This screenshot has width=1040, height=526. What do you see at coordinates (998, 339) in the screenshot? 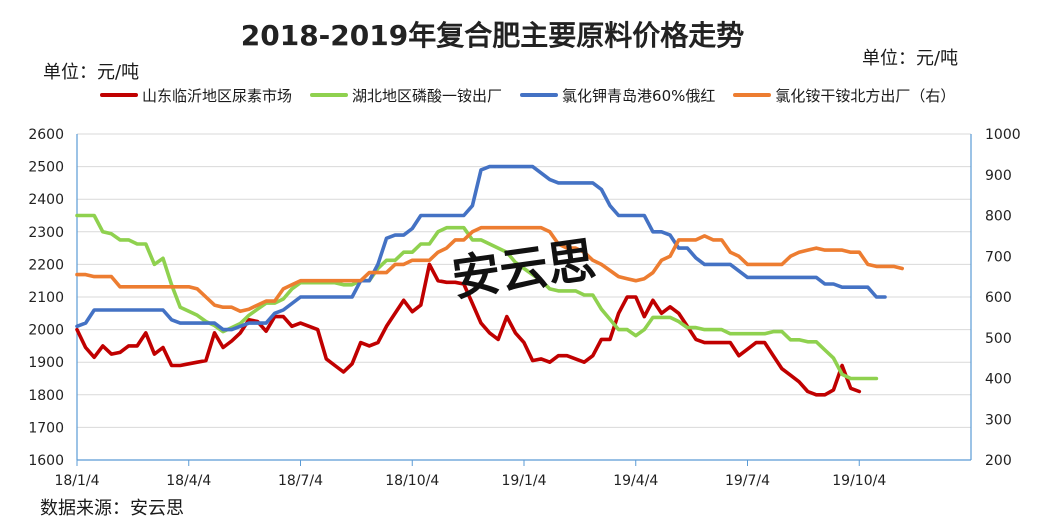
I see `y-right-tick-label: 500` at bounding box center [998, 339].